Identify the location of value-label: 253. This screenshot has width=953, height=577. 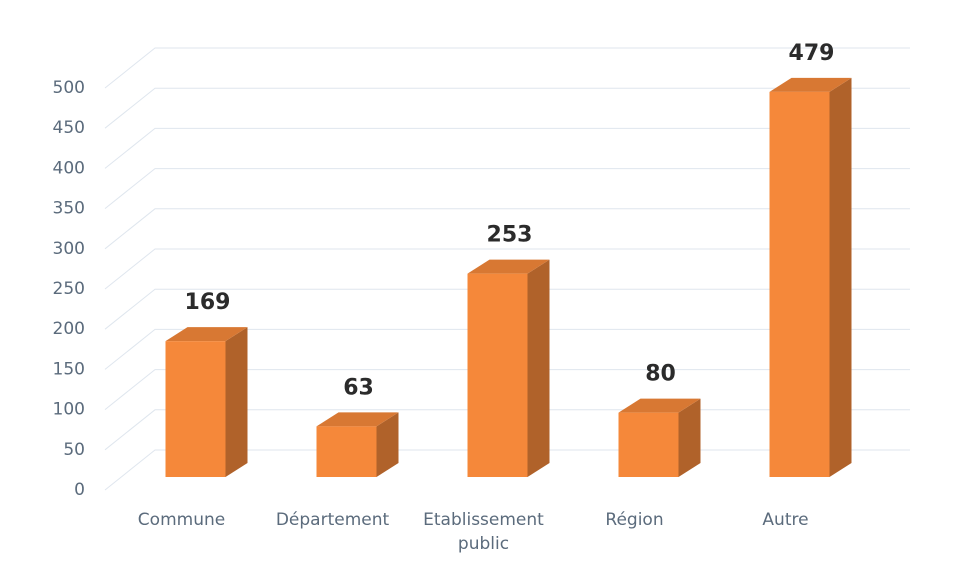
(510, 235).